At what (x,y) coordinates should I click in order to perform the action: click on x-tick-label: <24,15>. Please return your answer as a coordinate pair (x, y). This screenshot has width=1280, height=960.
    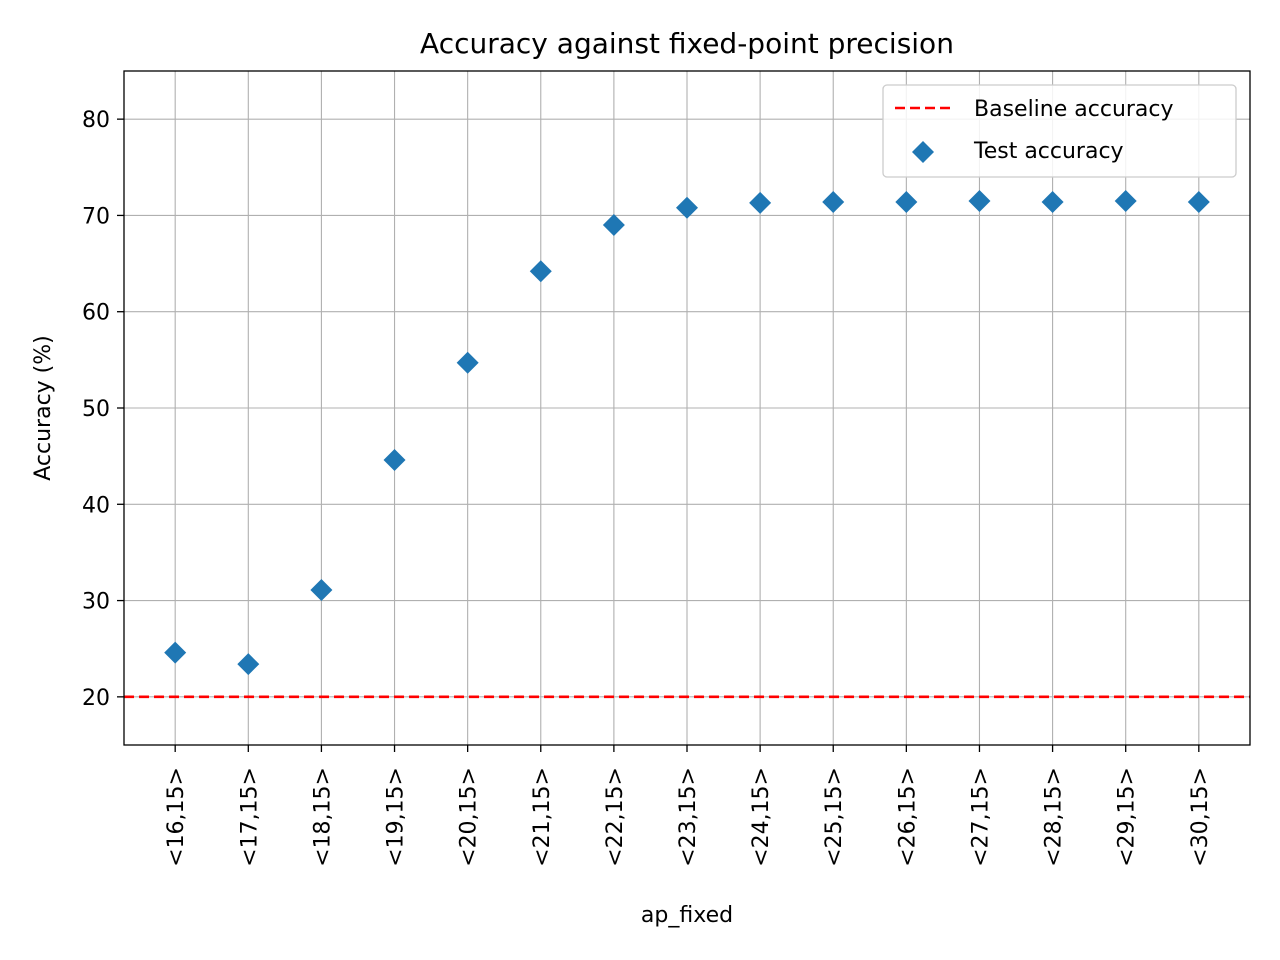
    Looking at the image, I should click on (761, 817).